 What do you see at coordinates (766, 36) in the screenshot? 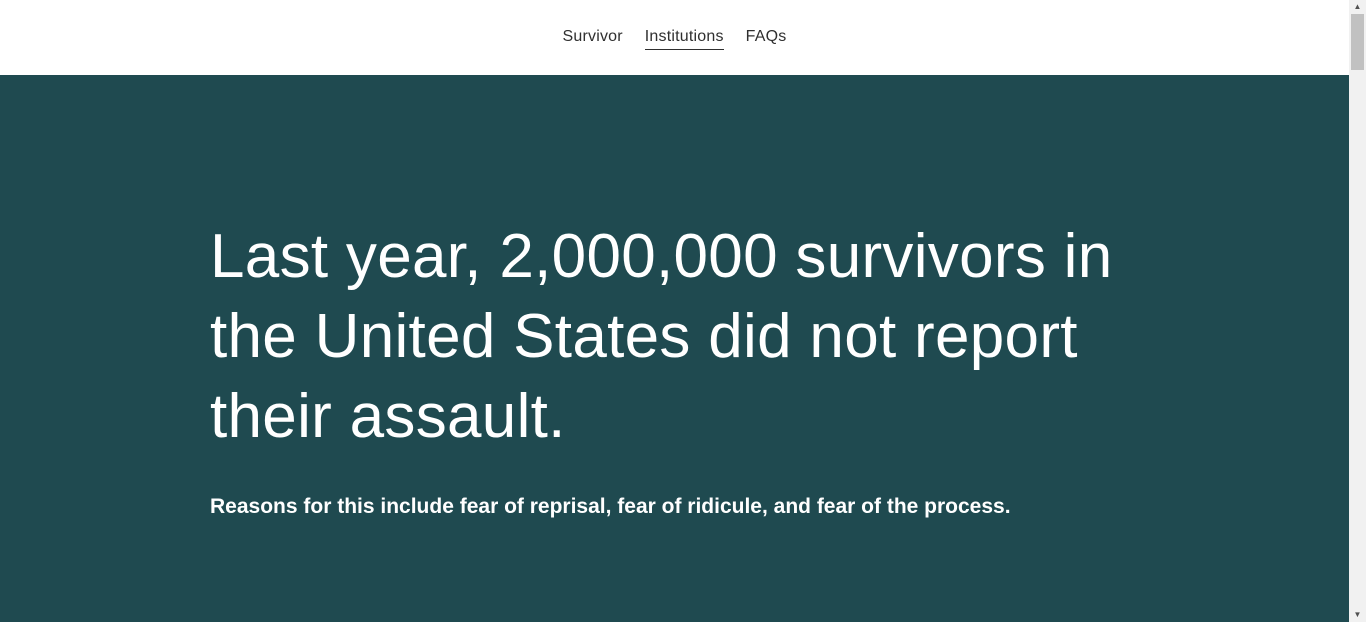
I see `nav-item-faqs: FAQs` at bounding box center [766, 36].